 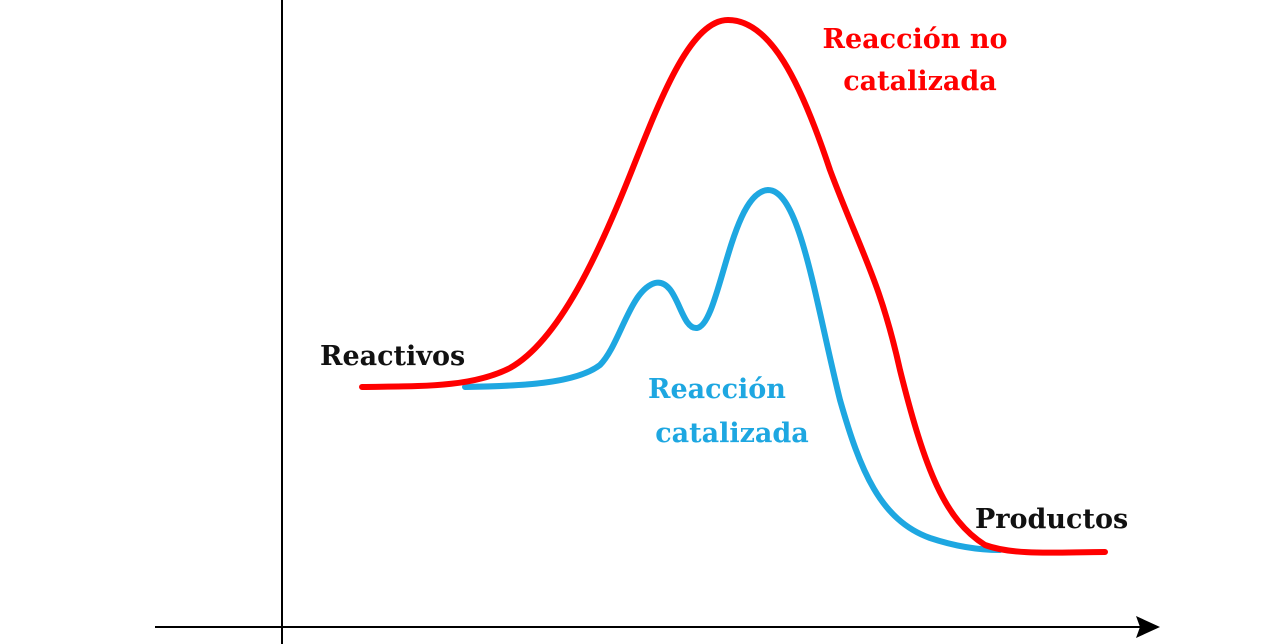 What do you see at coordinates (1051, 519) in the screenshot?
I see `products-label: Productos` at bounding box center [1051, 519].